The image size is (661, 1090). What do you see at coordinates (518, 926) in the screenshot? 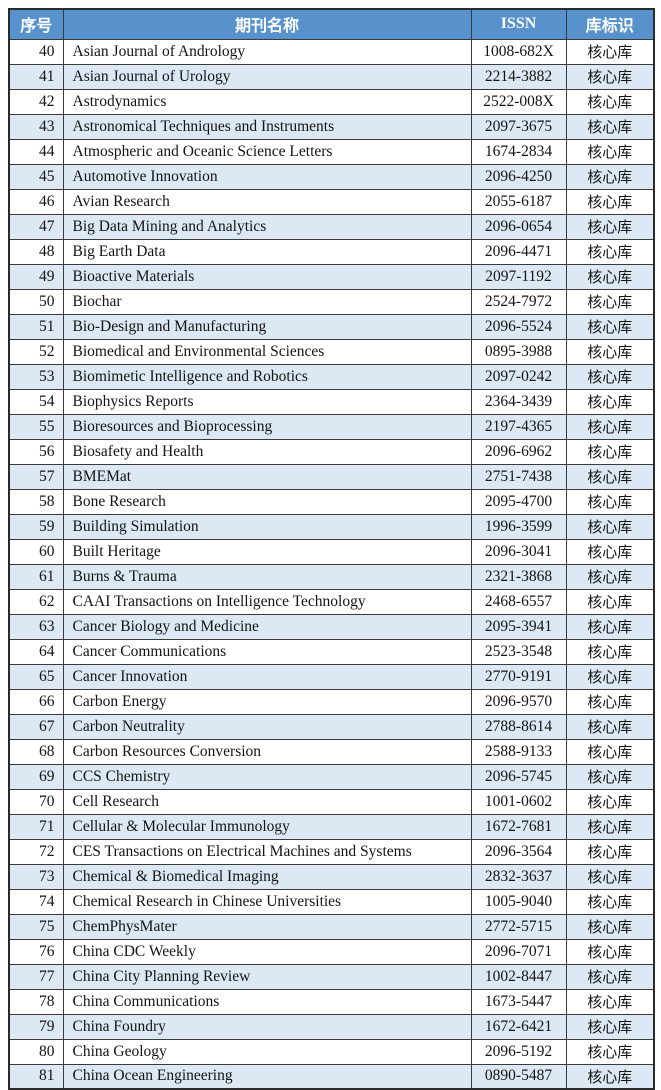
I see `cell-issn: 2772-5715` at bounding box center [518, 926].